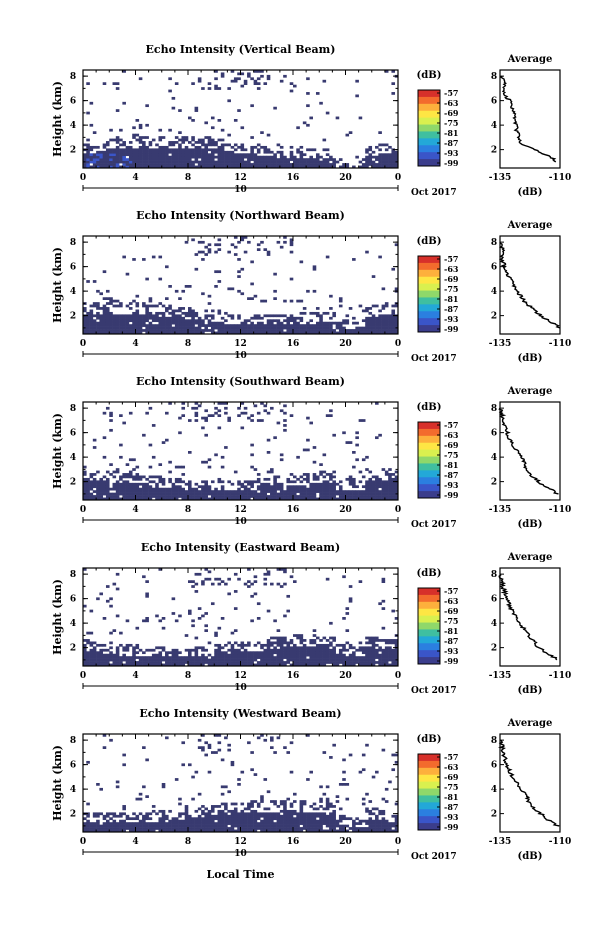 The image size is (615, 929). Describe the element at coordinates (57, 285) in the screenshot. I see `y-axis-label: Height (km)` at that location.